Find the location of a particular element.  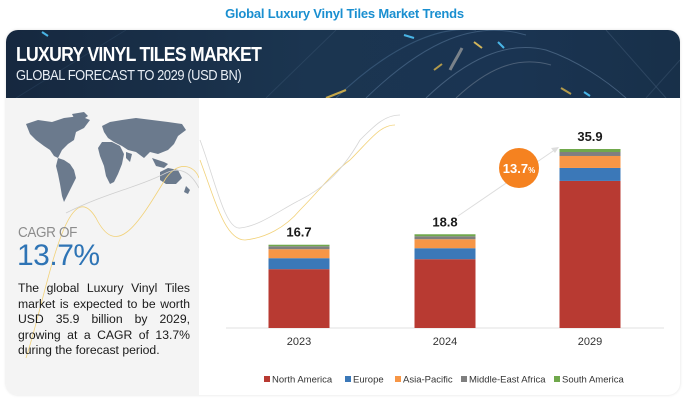

cagr-label: CAGR OF is located at coordinates (47, 232).